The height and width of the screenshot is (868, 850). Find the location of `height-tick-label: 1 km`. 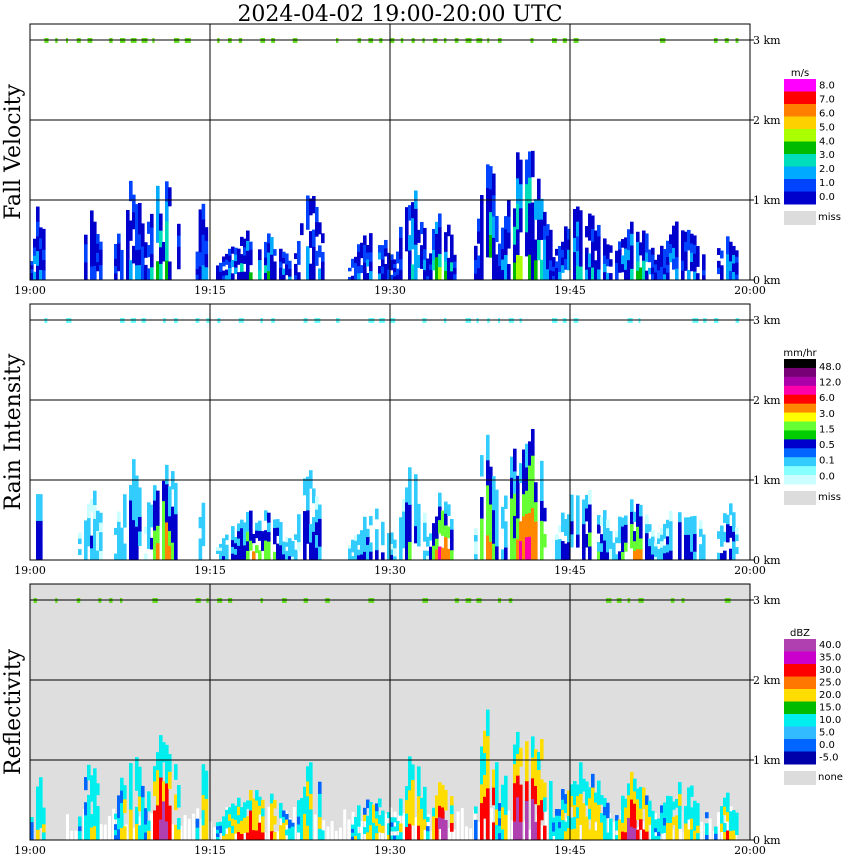

height-tick-label: 1 km is located at coordinates (767, 760).